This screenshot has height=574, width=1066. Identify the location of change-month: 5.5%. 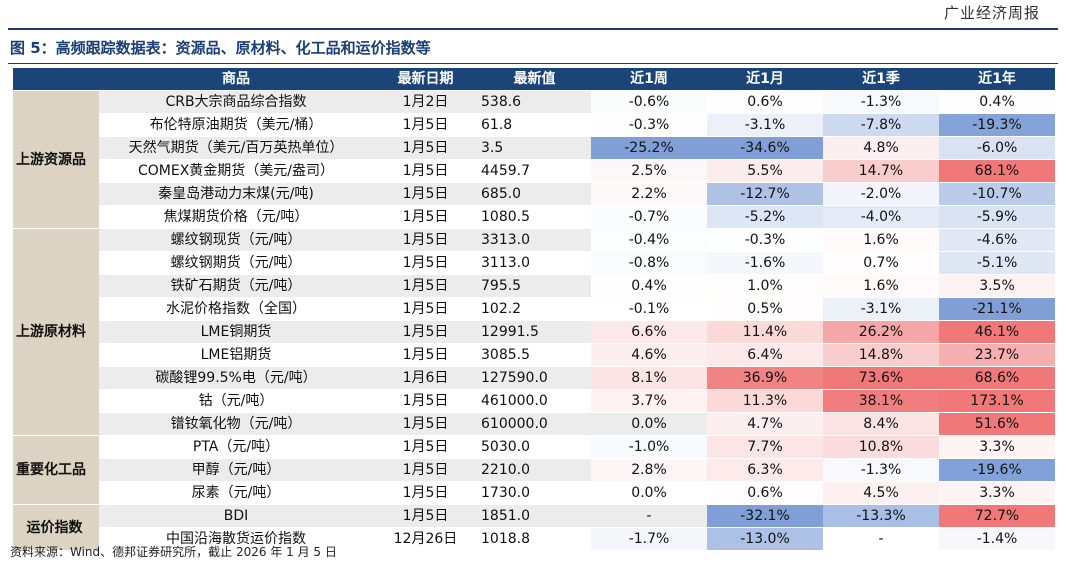
(765, 171).